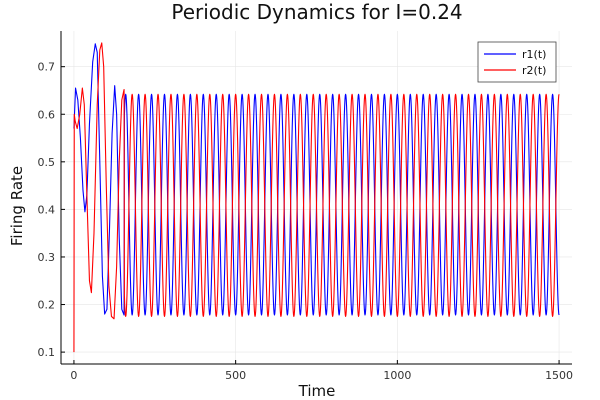 The height and width of the screenshot is (400, 600). Describe the element at coordinates (47, 257) in the screenshot. I see `y-tick-label: 0.3` at that location.